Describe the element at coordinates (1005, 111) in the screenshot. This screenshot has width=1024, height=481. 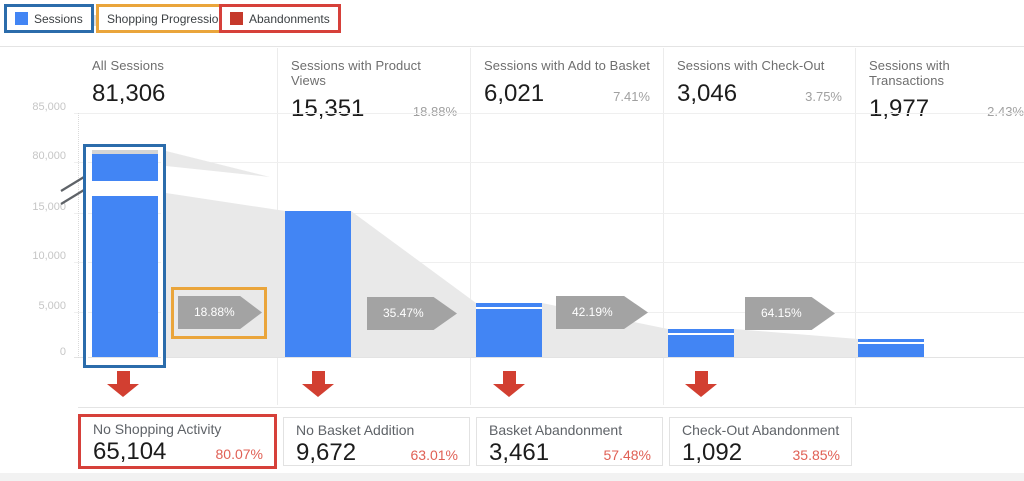
I see `stage-percent: 2.43%` at that location.